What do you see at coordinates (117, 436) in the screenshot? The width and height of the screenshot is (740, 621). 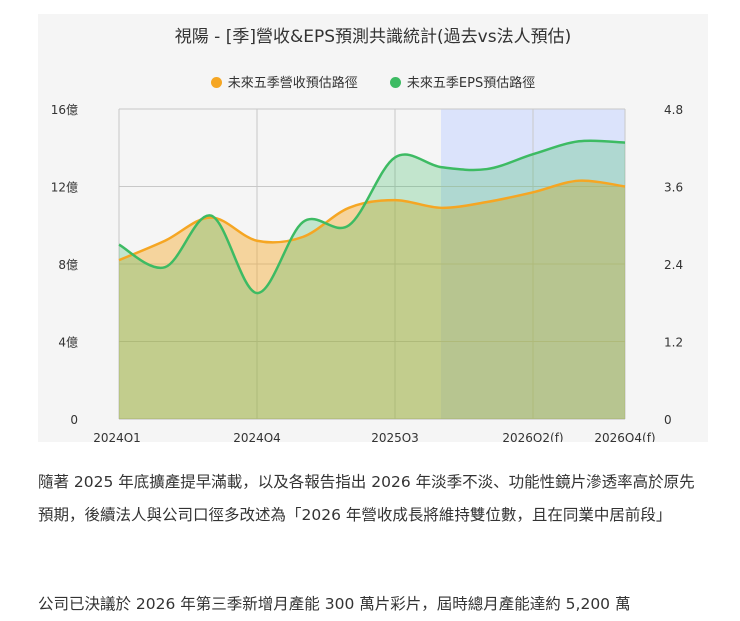 I see `x-tick-label: 2024Q1` at bounding box center [117, 436].